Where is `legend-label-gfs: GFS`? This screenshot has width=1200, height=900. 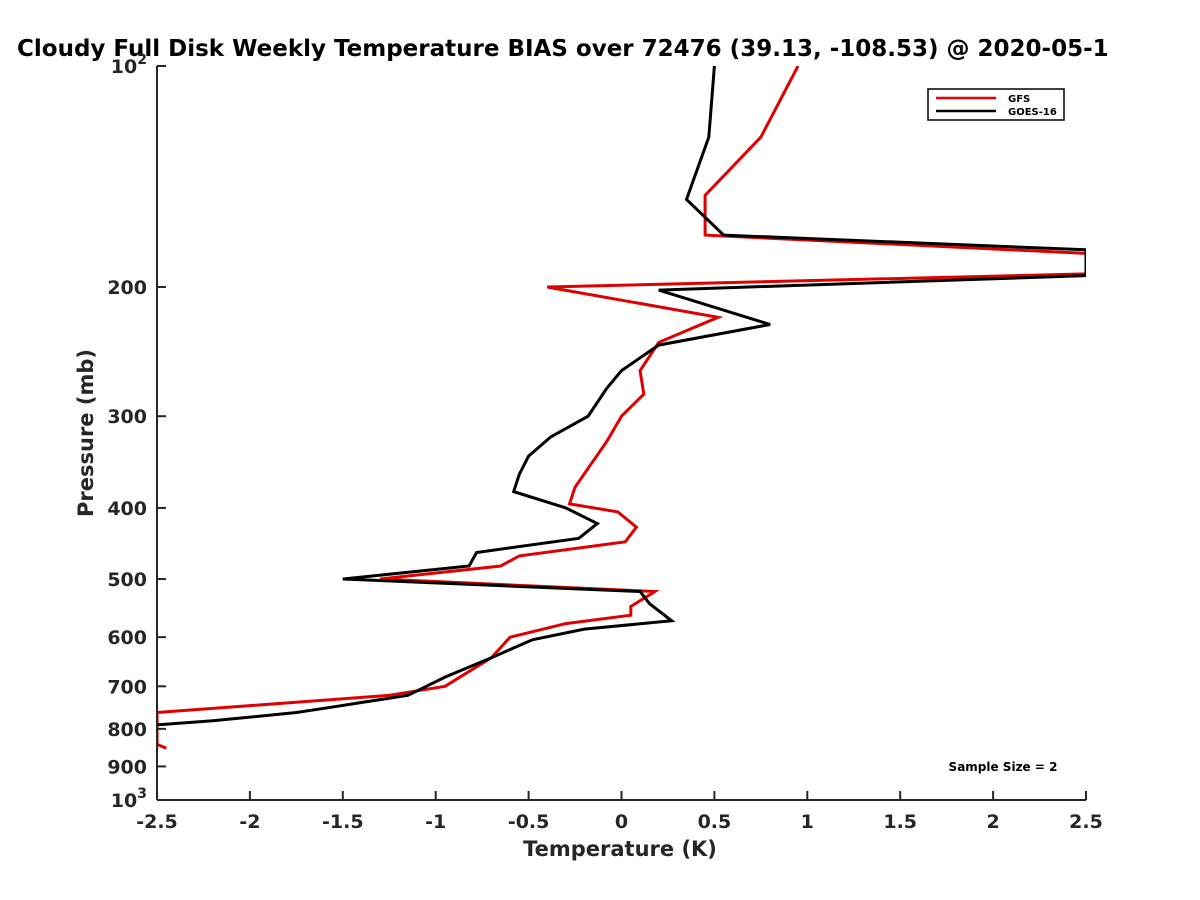 legend-label-gfs: GFS is located at coordinates (1019, 99).